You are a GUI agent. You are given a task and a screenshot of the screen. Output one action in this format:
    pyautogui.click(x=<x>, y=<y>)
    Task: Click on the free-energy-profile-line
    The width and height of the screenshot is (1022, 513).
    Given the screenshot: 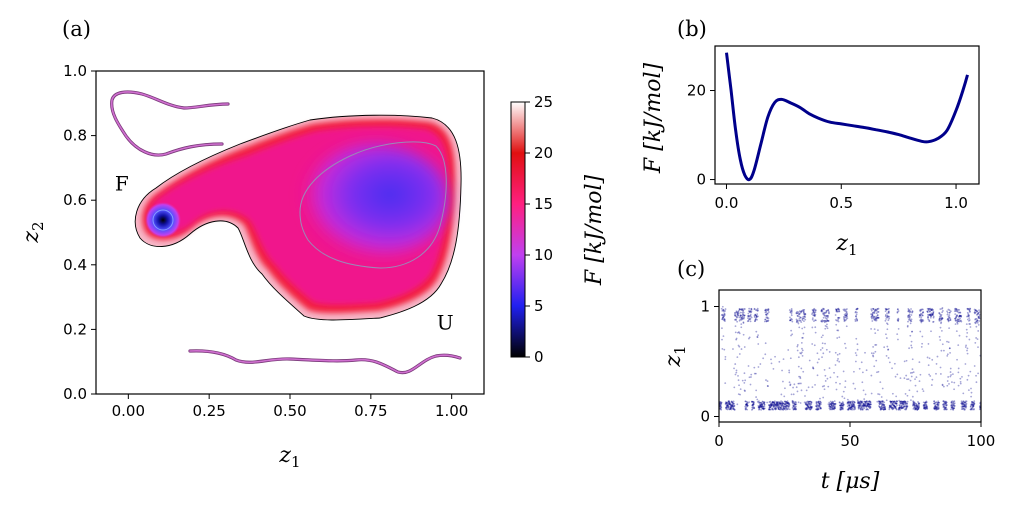 What is the action you would take?
    pyautogui.click(x=847, y=117)
    